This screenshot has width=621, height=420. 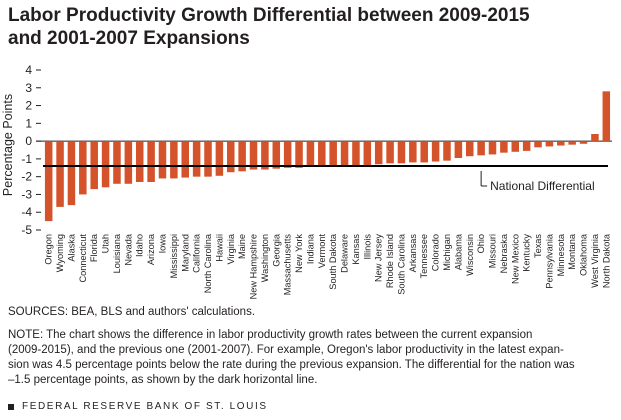 What do you see at coordinates (595, 138) in the screenshot?
I see `bar-west-virginia` at bounding box center [595, 138].